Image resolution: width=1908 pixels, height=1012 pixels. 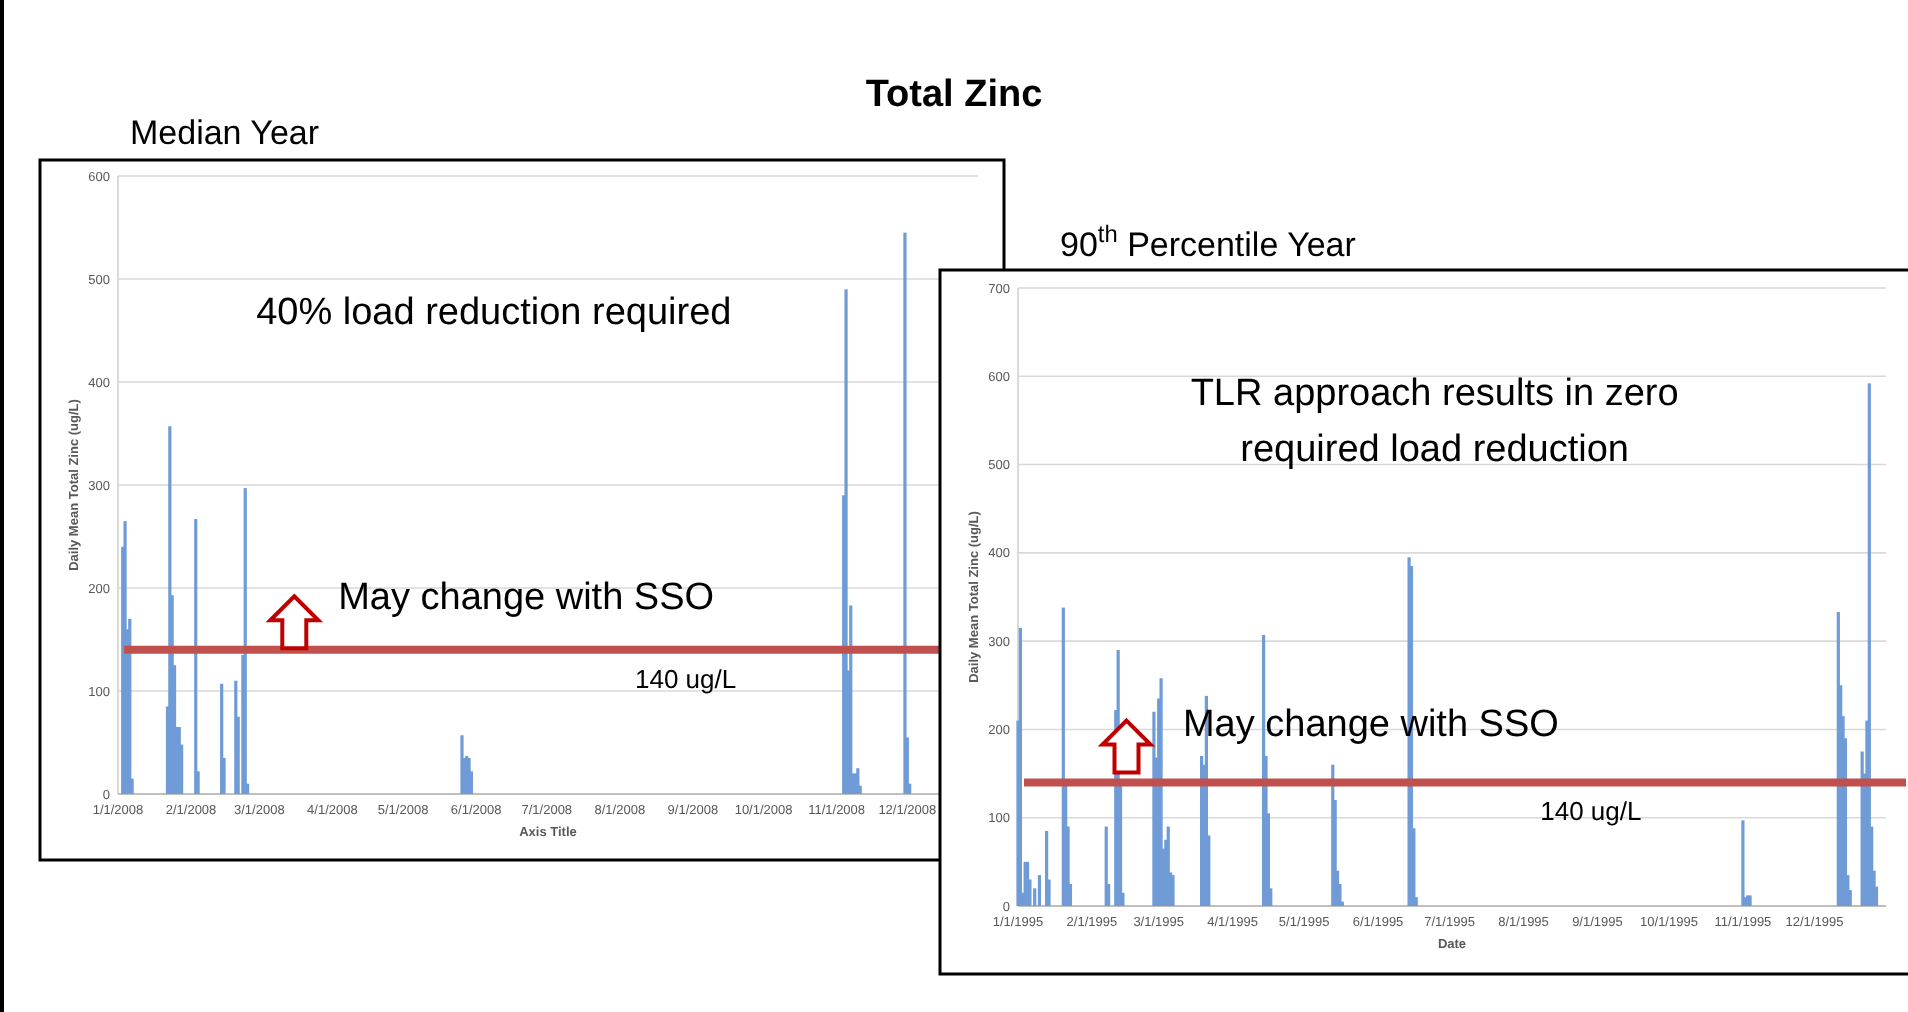 What do you see at coordinates (225, 133) in the screenshot?
I see `chart-subtitle: Median Year` at bounding box center [225, 133].